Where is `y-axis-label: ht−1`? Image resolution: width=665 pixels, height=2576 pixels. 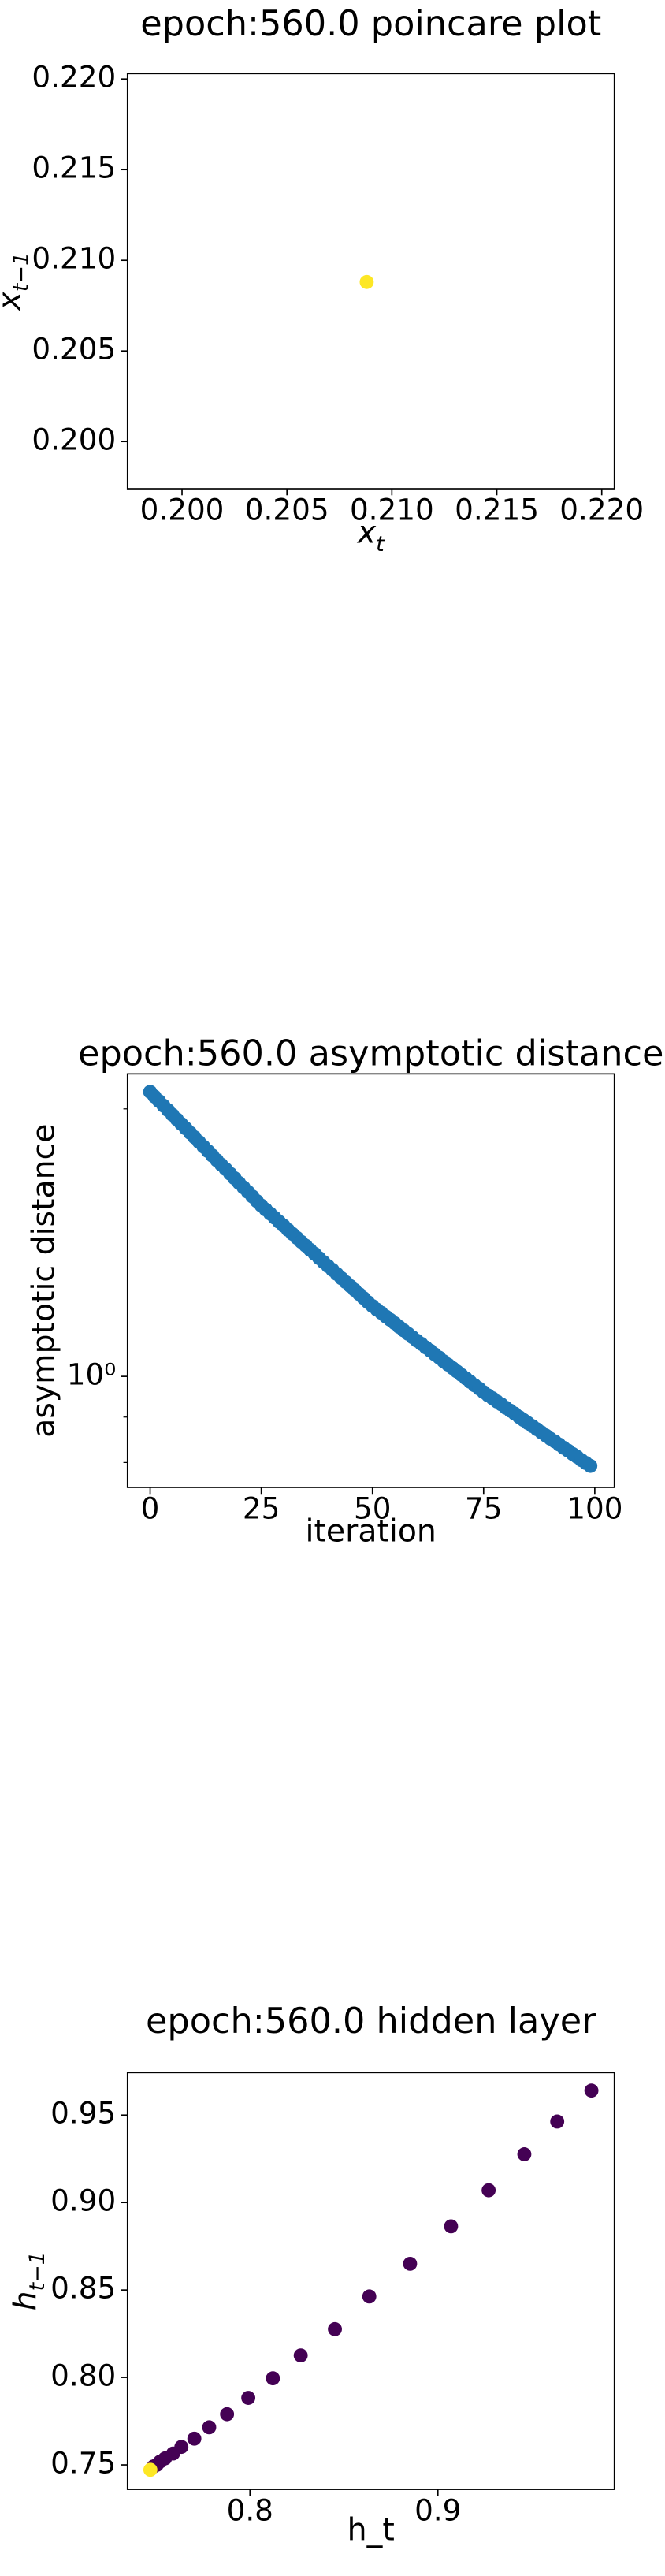 y-axis-label: ht−1 is located at coordinates (29, 2280).